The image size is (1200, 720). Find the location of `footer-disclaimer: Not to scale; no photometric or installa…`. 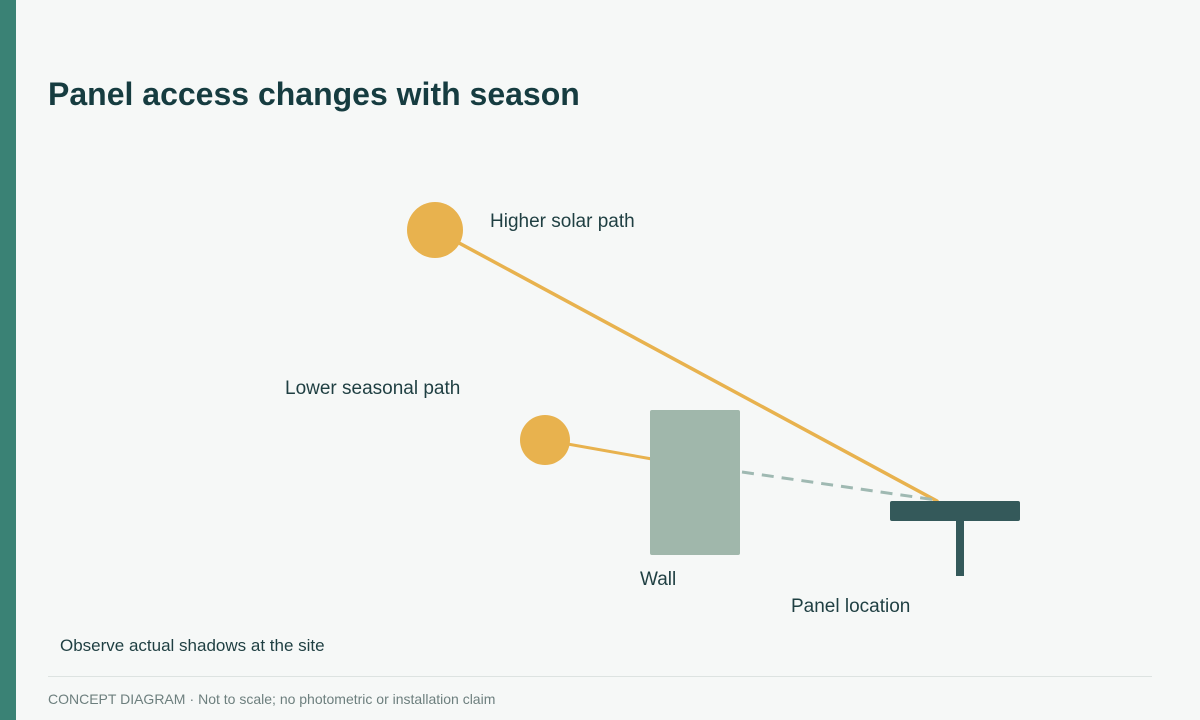

footer-disclaimer: Not to scale; no photometric or installa… is located at coordinates (347, 699).